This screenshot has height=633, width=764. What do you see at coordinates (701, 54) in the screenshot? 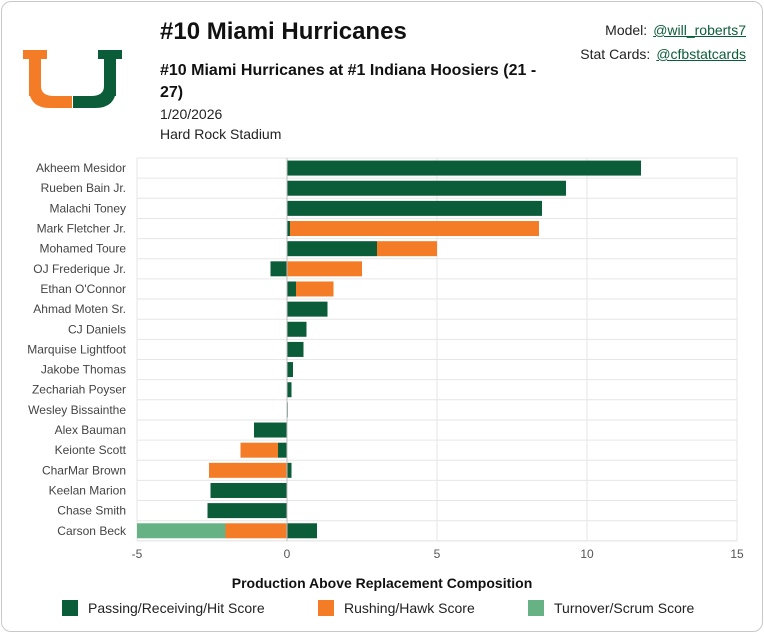
I see `stat-handle-link: @cfbstatcards` at bounding box center [701, 54].